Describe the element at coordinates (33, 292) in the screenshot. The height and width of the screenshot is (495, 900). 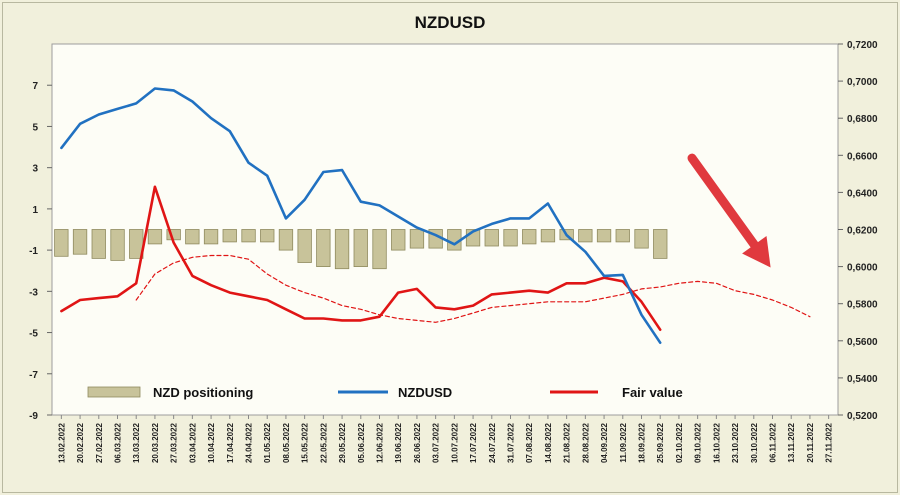
I see `left-tick-label: -3` at that location.